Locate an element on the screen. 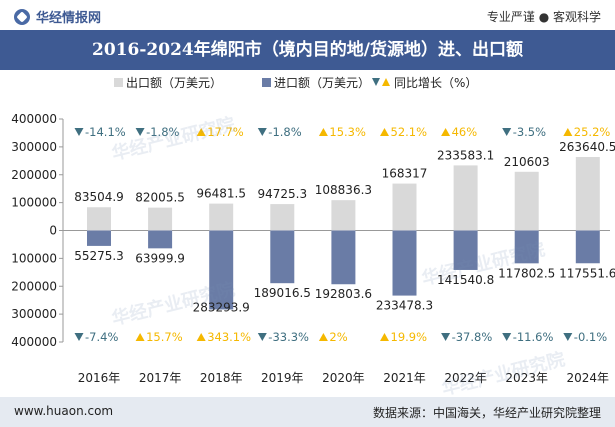 The image size is (615, 427). export-growth-label: 25.2% is located at coordinates (592, 132).